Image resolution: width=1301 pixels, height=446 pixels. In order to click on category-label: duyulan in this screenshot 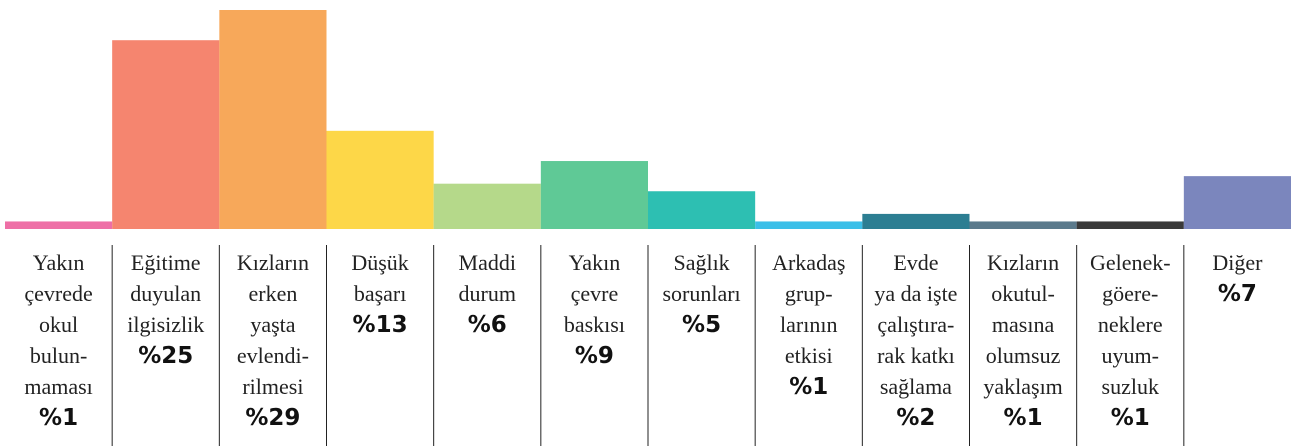, I will do `click(165, 293)`.